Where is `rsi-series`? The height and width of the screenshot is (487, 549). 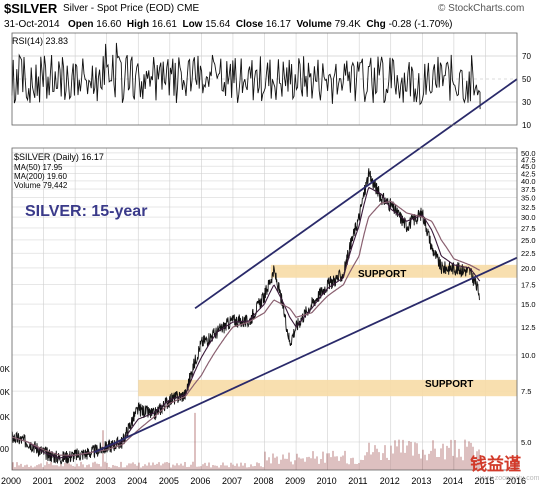
rsi-series is located at coordinates (246, 76).